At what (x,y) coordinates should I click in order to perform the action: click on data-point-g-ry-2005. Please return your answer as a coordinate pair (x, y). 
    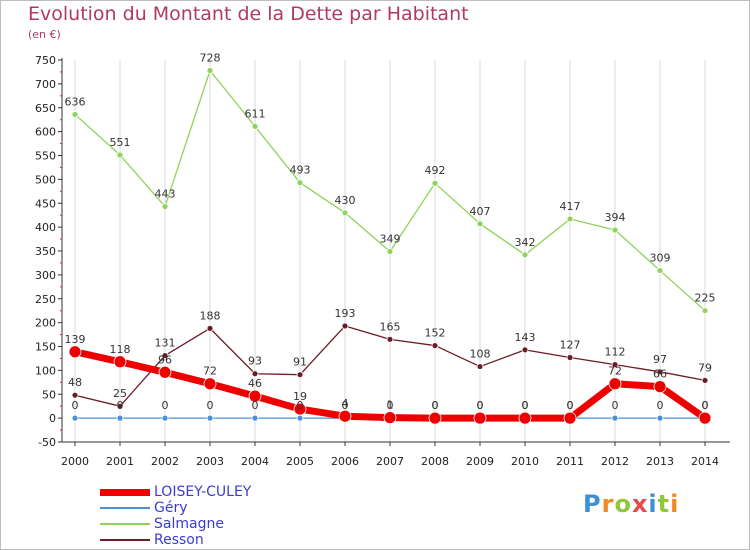
    Looking at the image, I should click on (300, 418).